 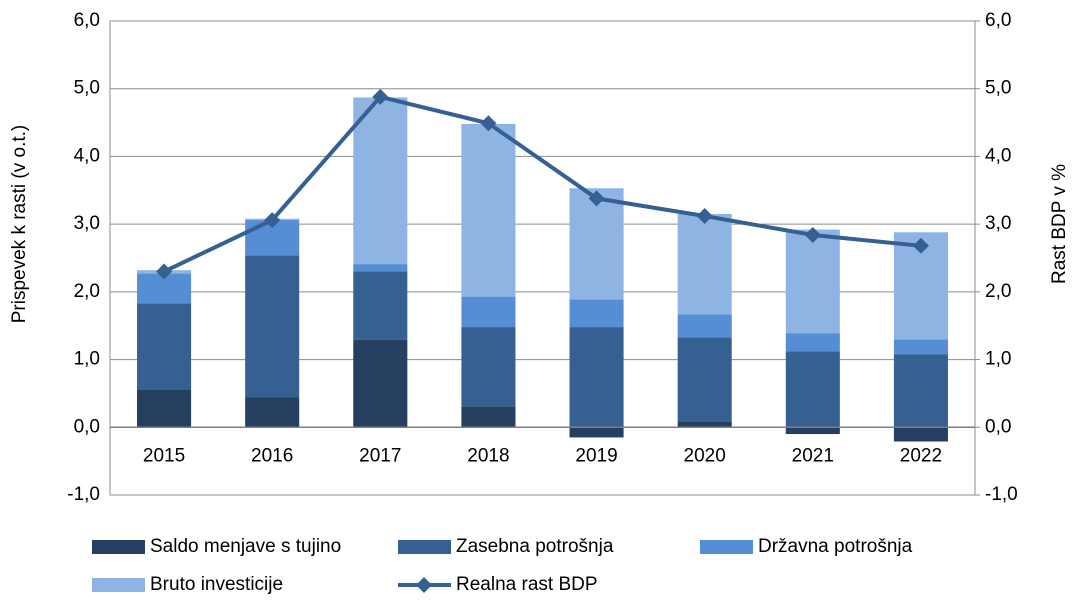 What do you see at coordinates (1059, 224) in the screenshot?
I see `y2-axis-label: Rast BDP v %` at bounding box center [1059, 224].